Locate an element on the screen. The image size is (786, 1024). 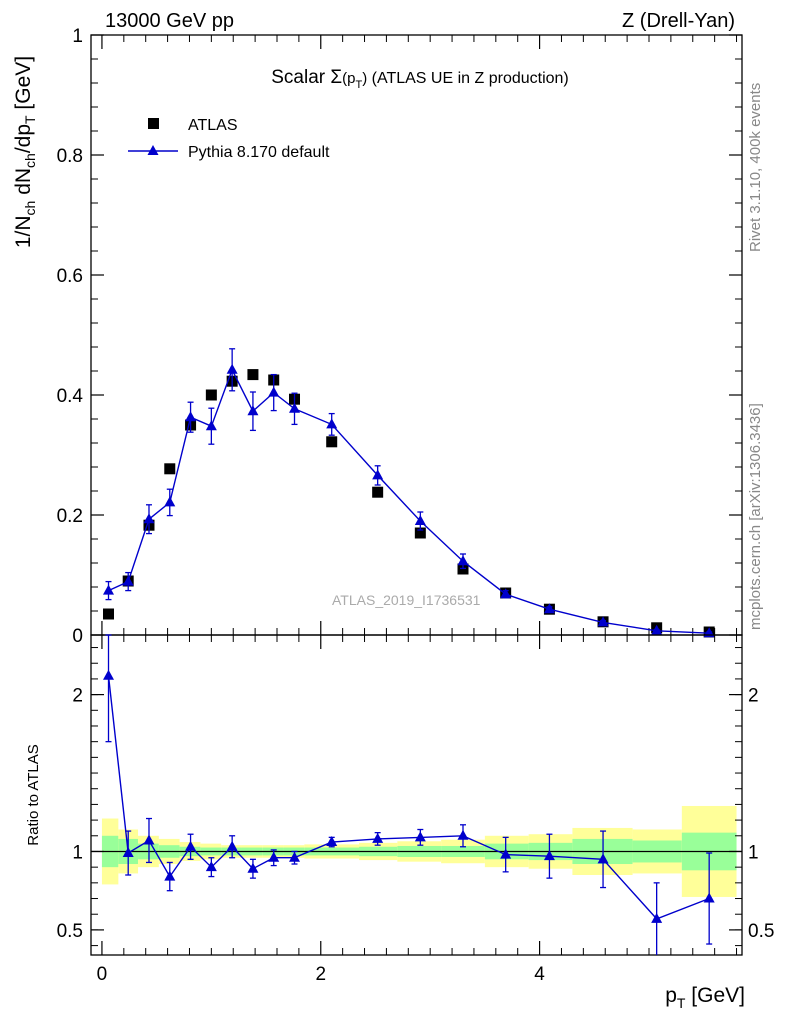
main-y-tick-label: 0.2 is located at coordinates (70, 516).